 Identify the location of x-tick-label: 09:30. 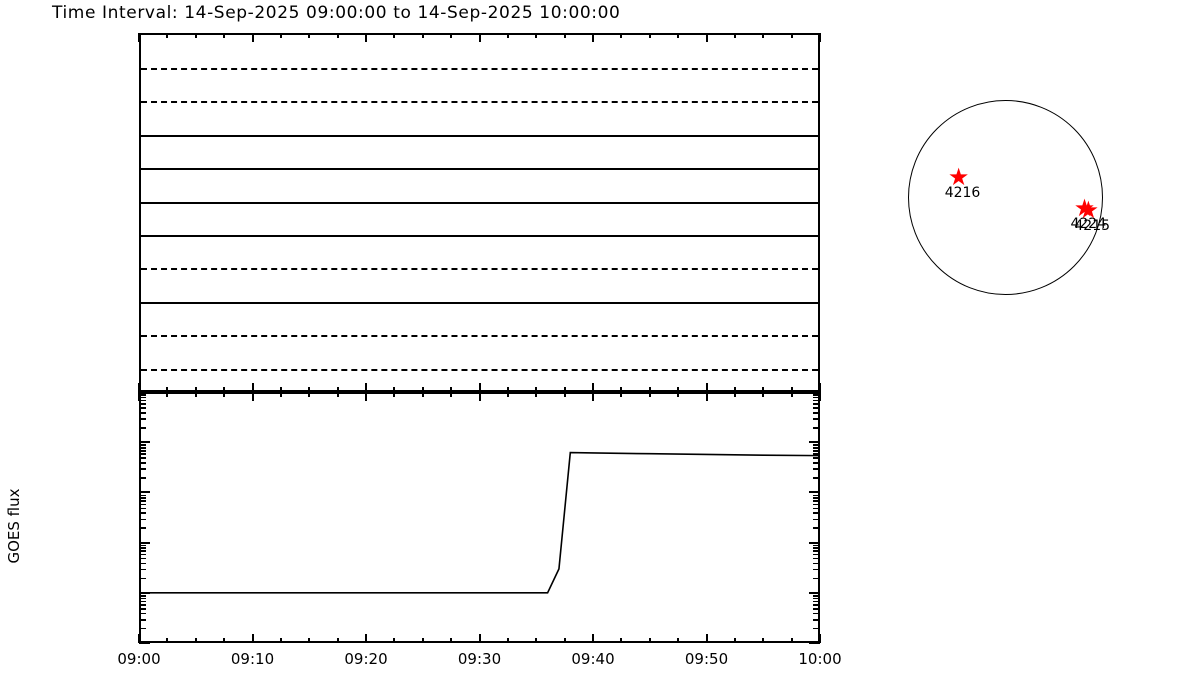
(479, 659).